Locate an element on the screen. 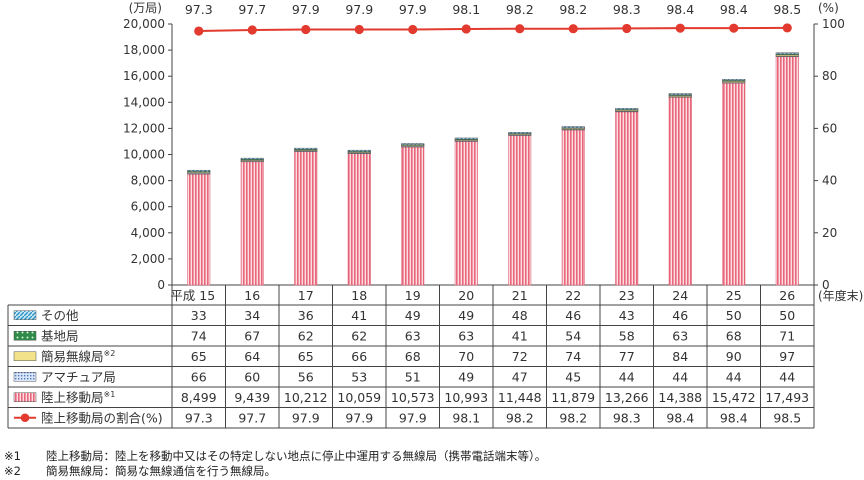  category-label: 平成 15 is located at coordinates (192, 295).